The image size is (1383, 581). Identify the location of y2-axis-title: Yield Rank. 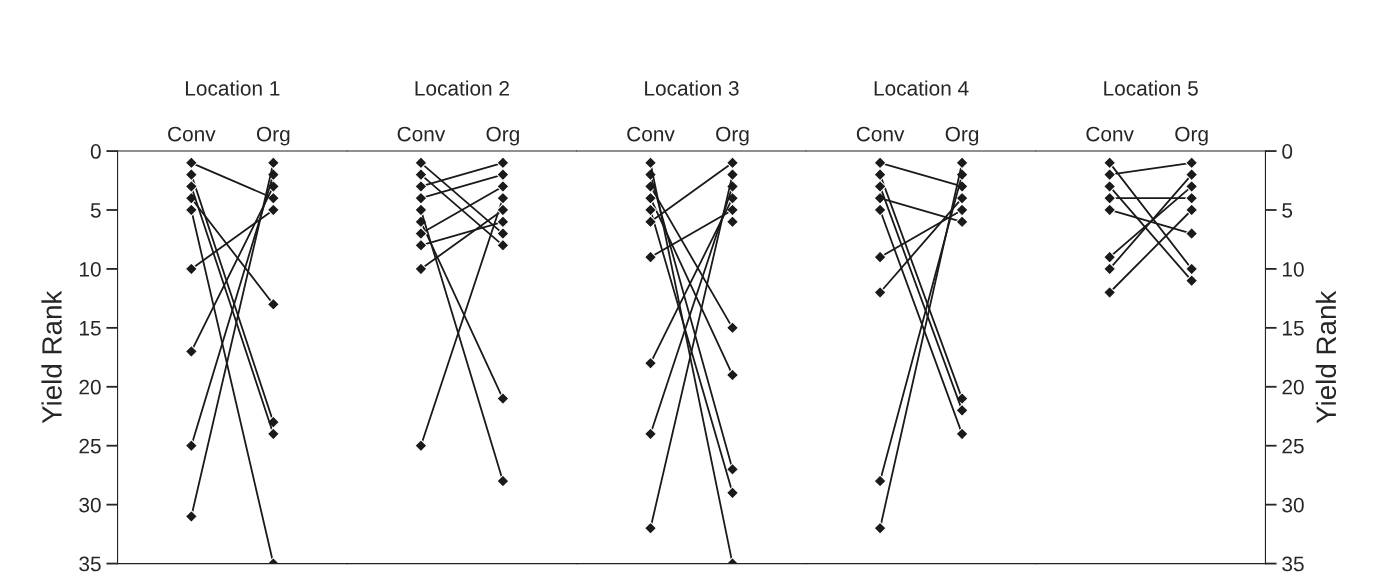
(1326, 357).